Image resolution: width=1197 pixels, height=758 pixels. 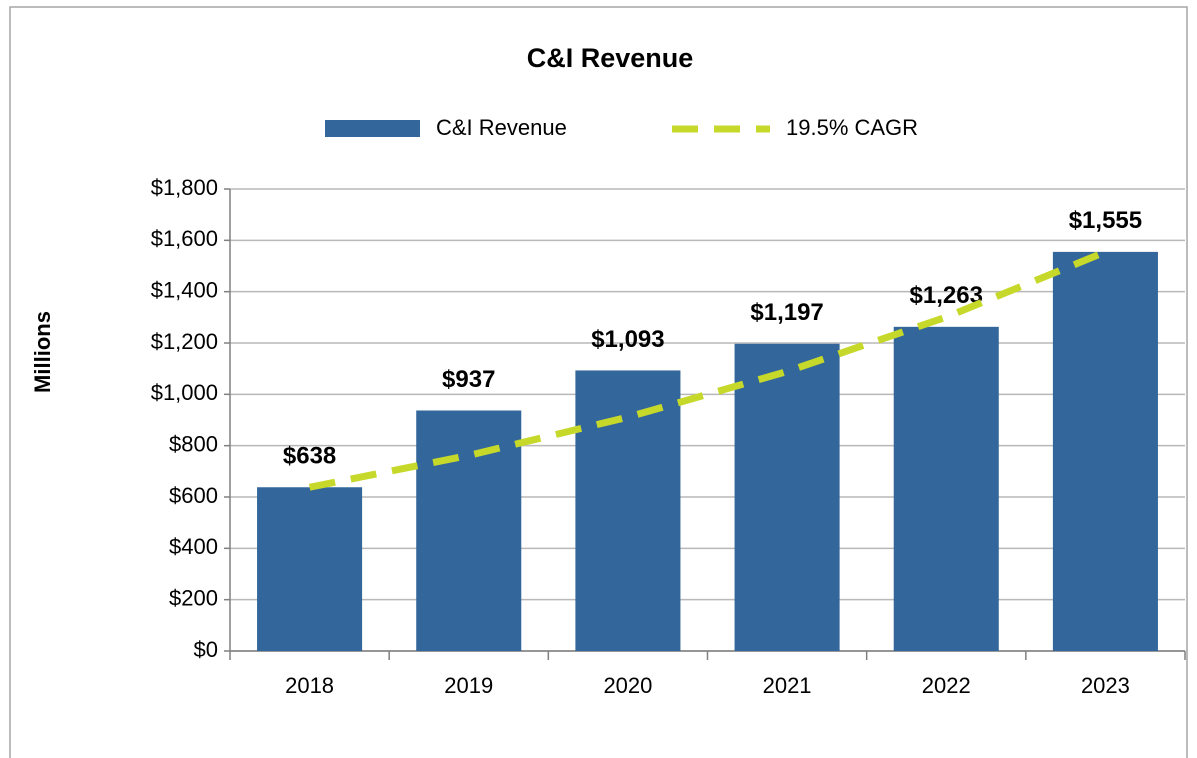 I want to click on x-tick-label: 2023, so click(x=1105, y=685).